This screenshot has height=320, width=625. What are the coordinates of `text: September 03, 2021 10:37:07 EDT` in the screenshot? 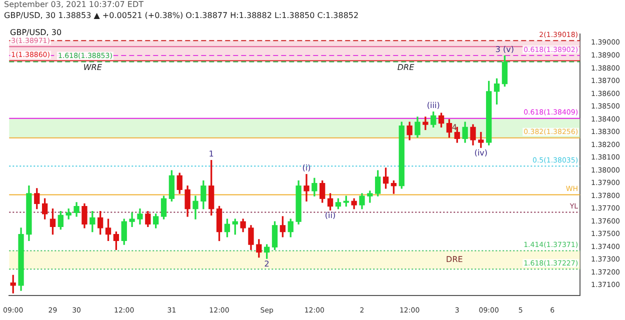 It's located at (74, 4).